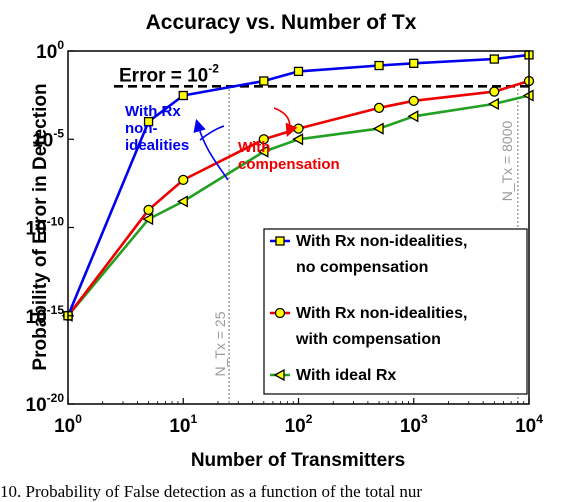  Describe the element at coordinates (254, 147) in the screenshot. I see `annotation-red-line: With` at that location.